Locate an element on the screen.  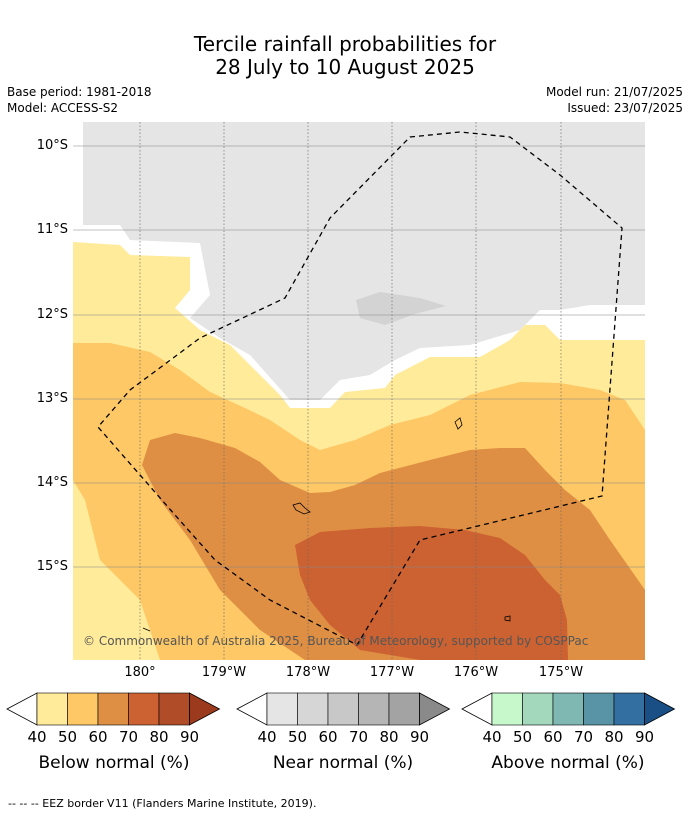
near-normal-50-patch is located at coordinates (401, 308).